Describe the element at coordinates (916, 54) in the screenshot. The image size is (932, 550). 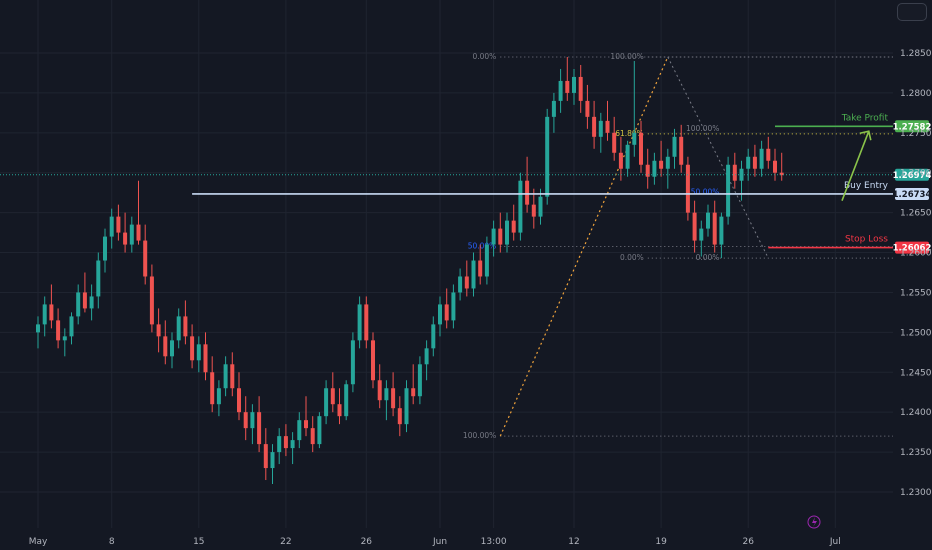
I see `price-tick-label: 1.28500` at that location.